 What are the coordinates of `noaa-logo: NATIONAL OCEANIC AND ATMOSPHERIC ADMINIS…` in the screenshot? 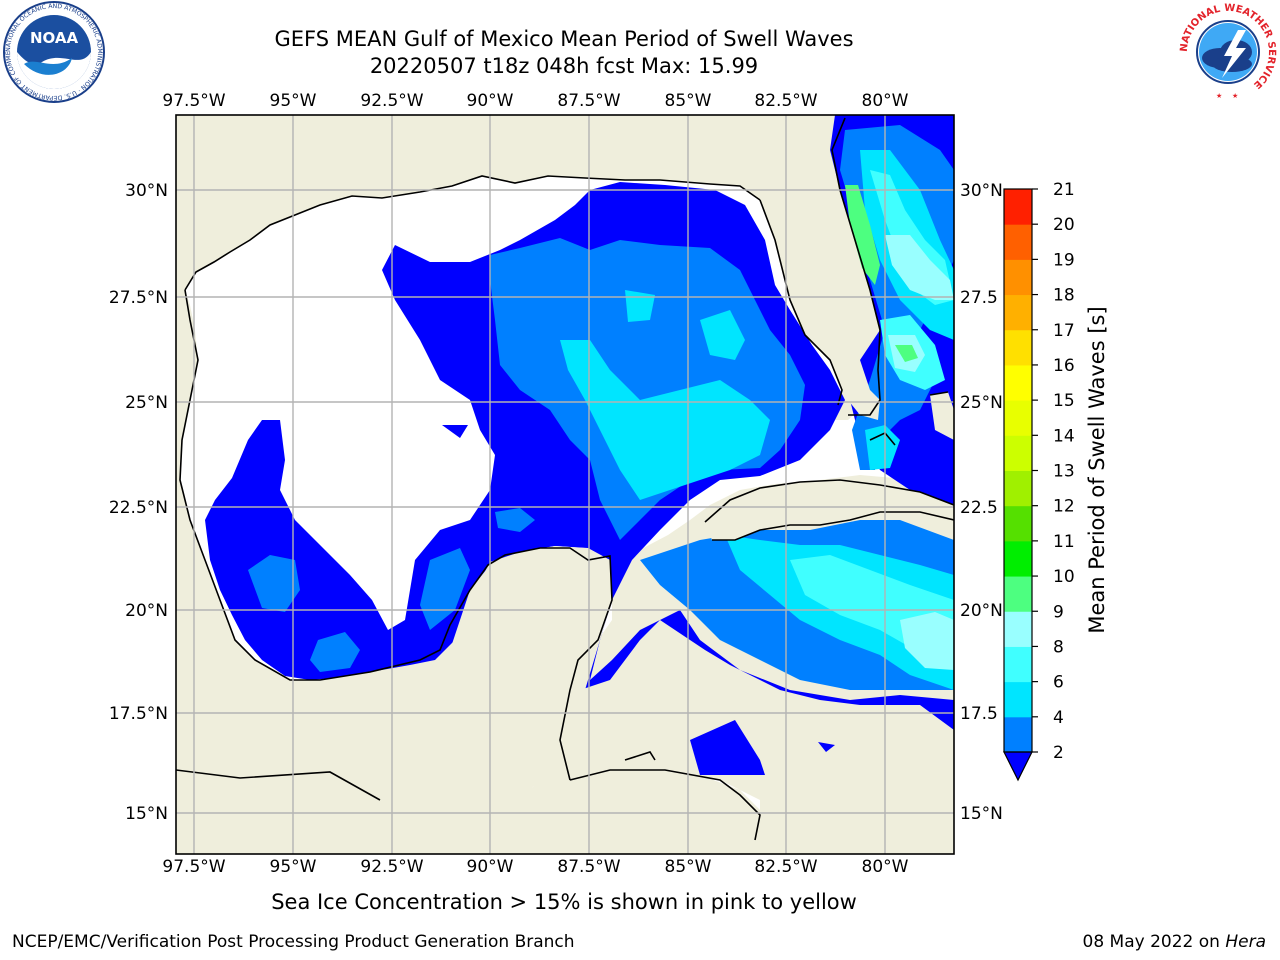 It's located at (53, 51).